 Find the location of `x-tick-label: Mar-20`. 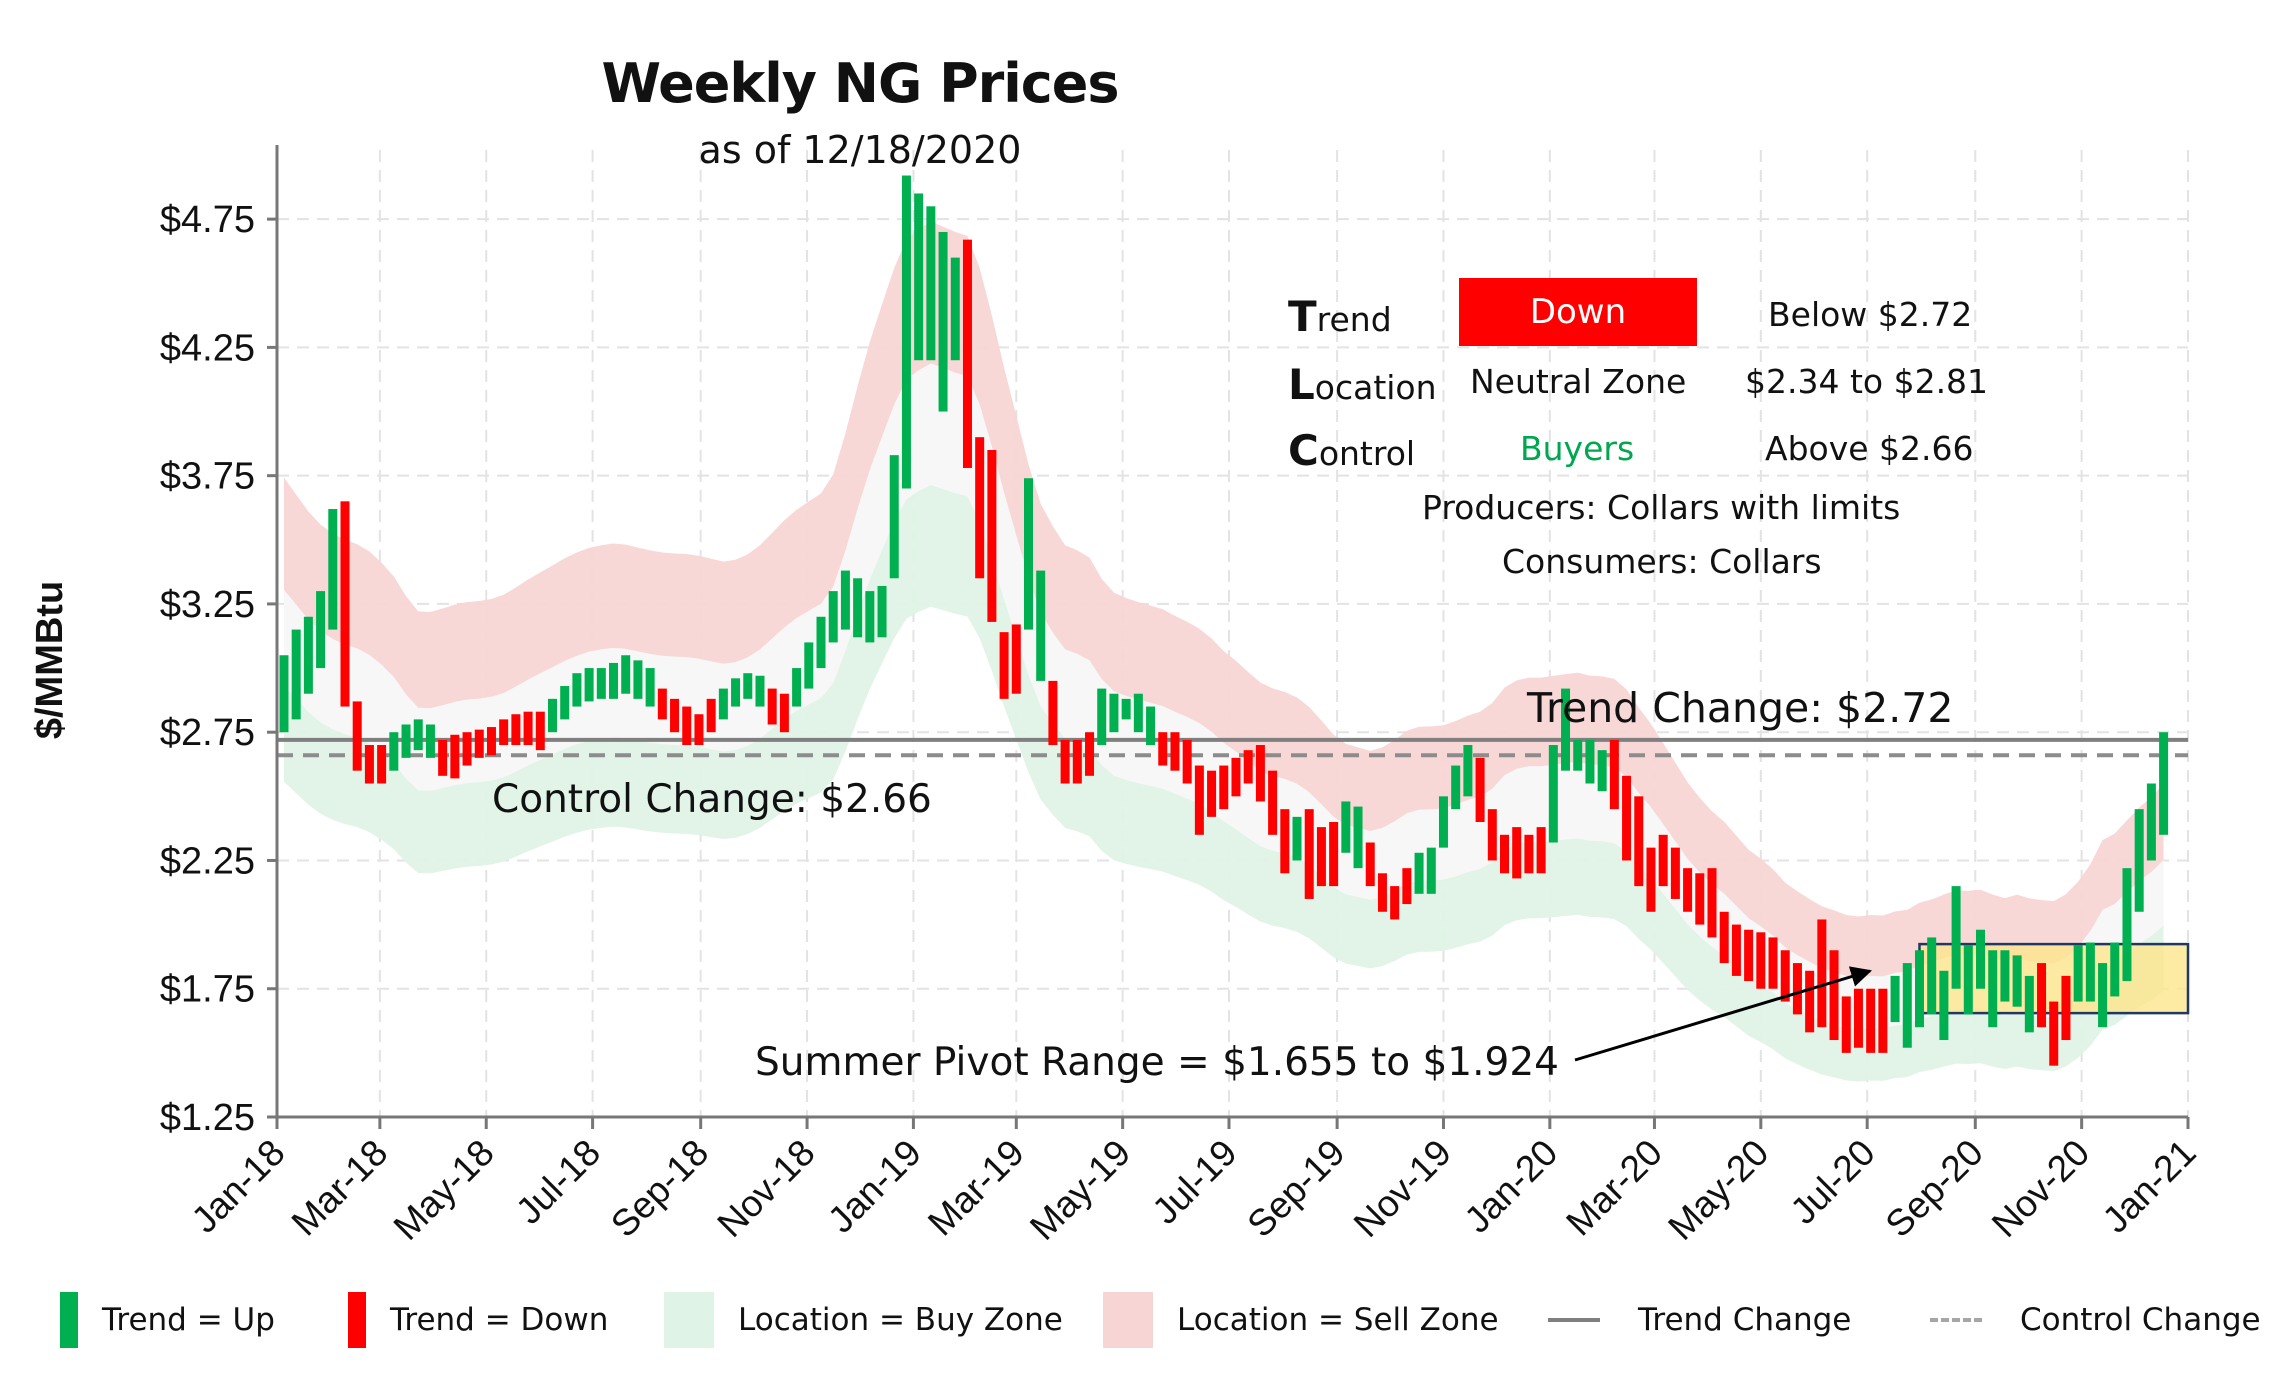

x-tick-label: Mar-20 is located at coordinates (1614, 1188).